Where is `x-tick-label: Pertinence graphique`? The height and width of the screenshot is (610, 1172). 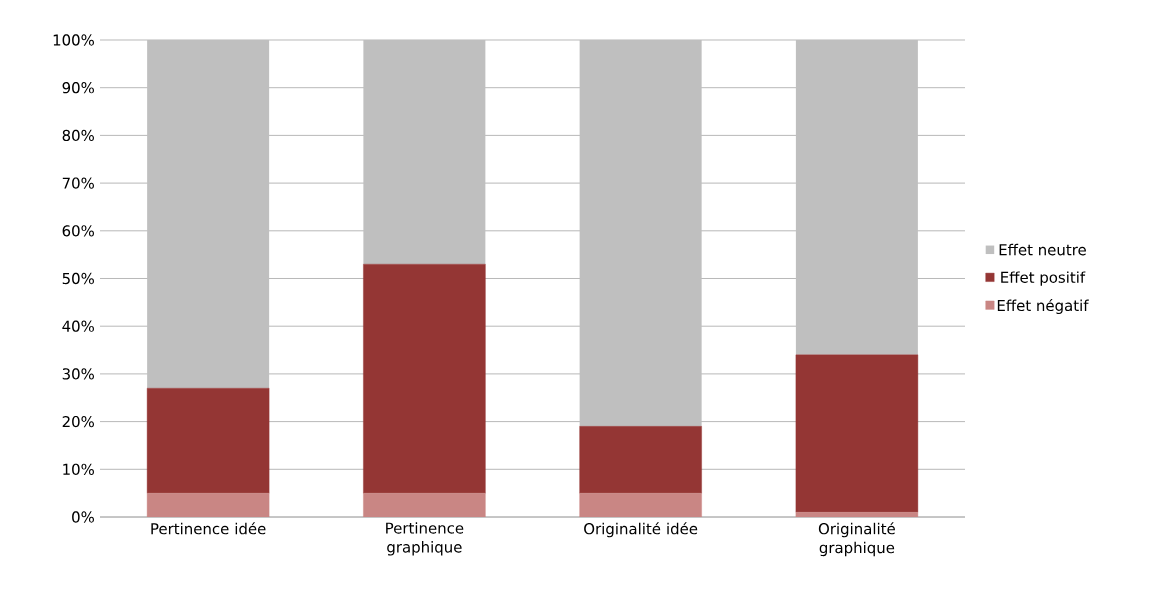 x-tick-label: Pertinence graphique is located at coordinates (425, 539).